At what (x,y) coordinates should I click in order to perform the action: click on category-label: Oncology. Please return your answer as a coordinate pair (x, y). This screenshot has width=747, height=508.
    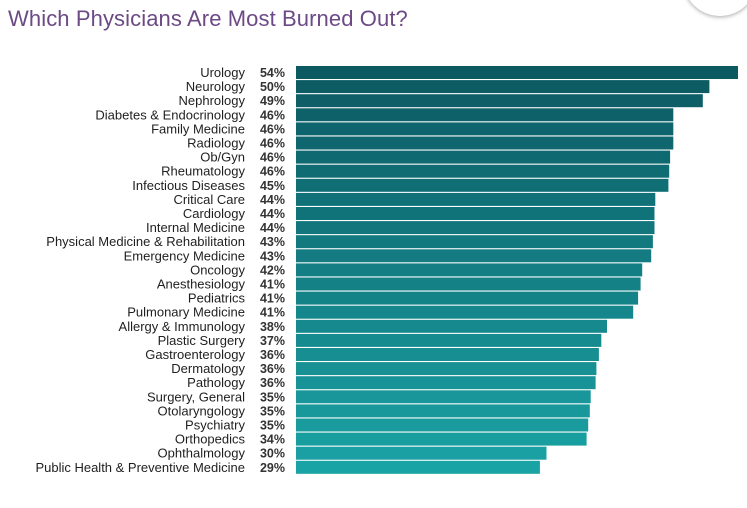
    Looking at the image, I should click on (217, 269).